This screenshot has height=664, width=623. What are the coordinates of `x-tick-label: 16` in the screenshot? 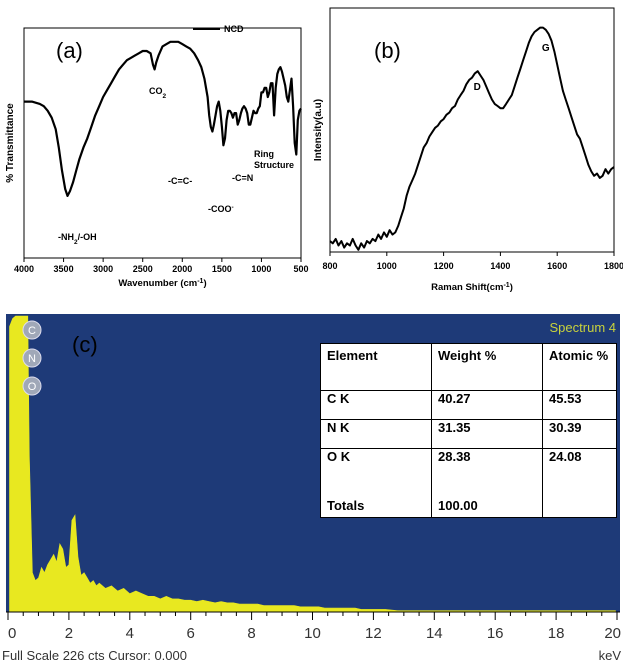 It's located at (495, 633).